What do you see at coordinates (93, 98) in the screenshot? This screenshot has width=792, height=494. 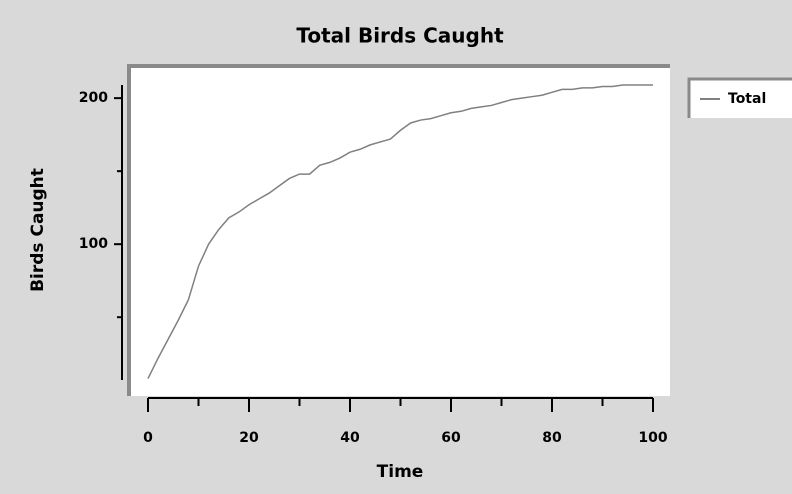 I see `y-tick-label: 200` at bounding box center [93, 98].